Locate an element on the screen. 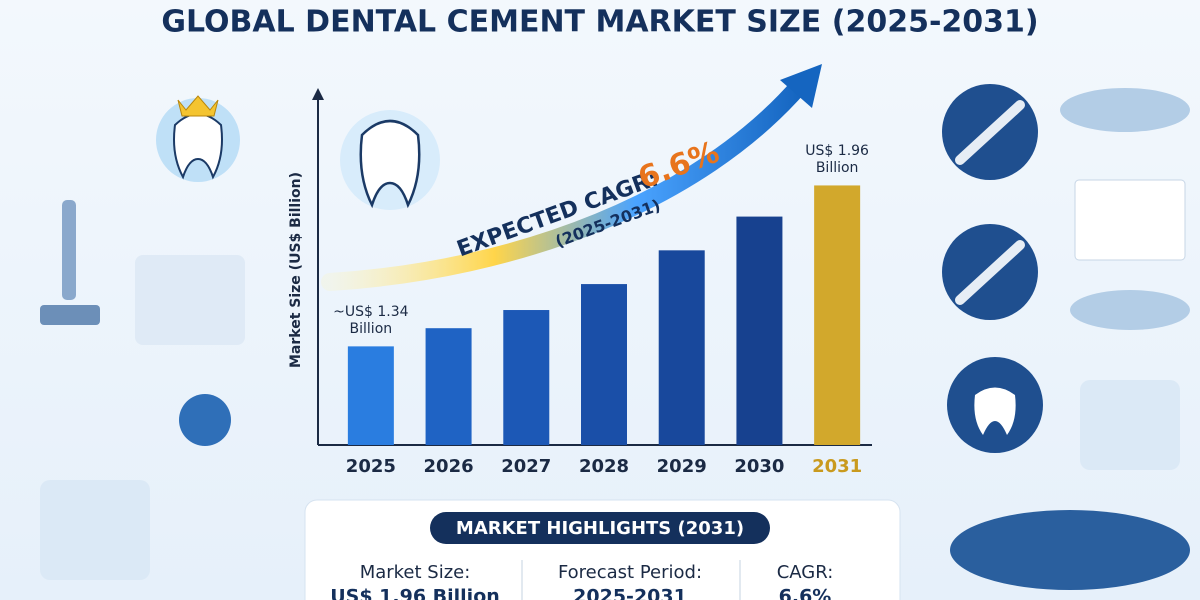 The height and width of the screenshot is (600, 1200). mascot is located at coordinates (390, 160).